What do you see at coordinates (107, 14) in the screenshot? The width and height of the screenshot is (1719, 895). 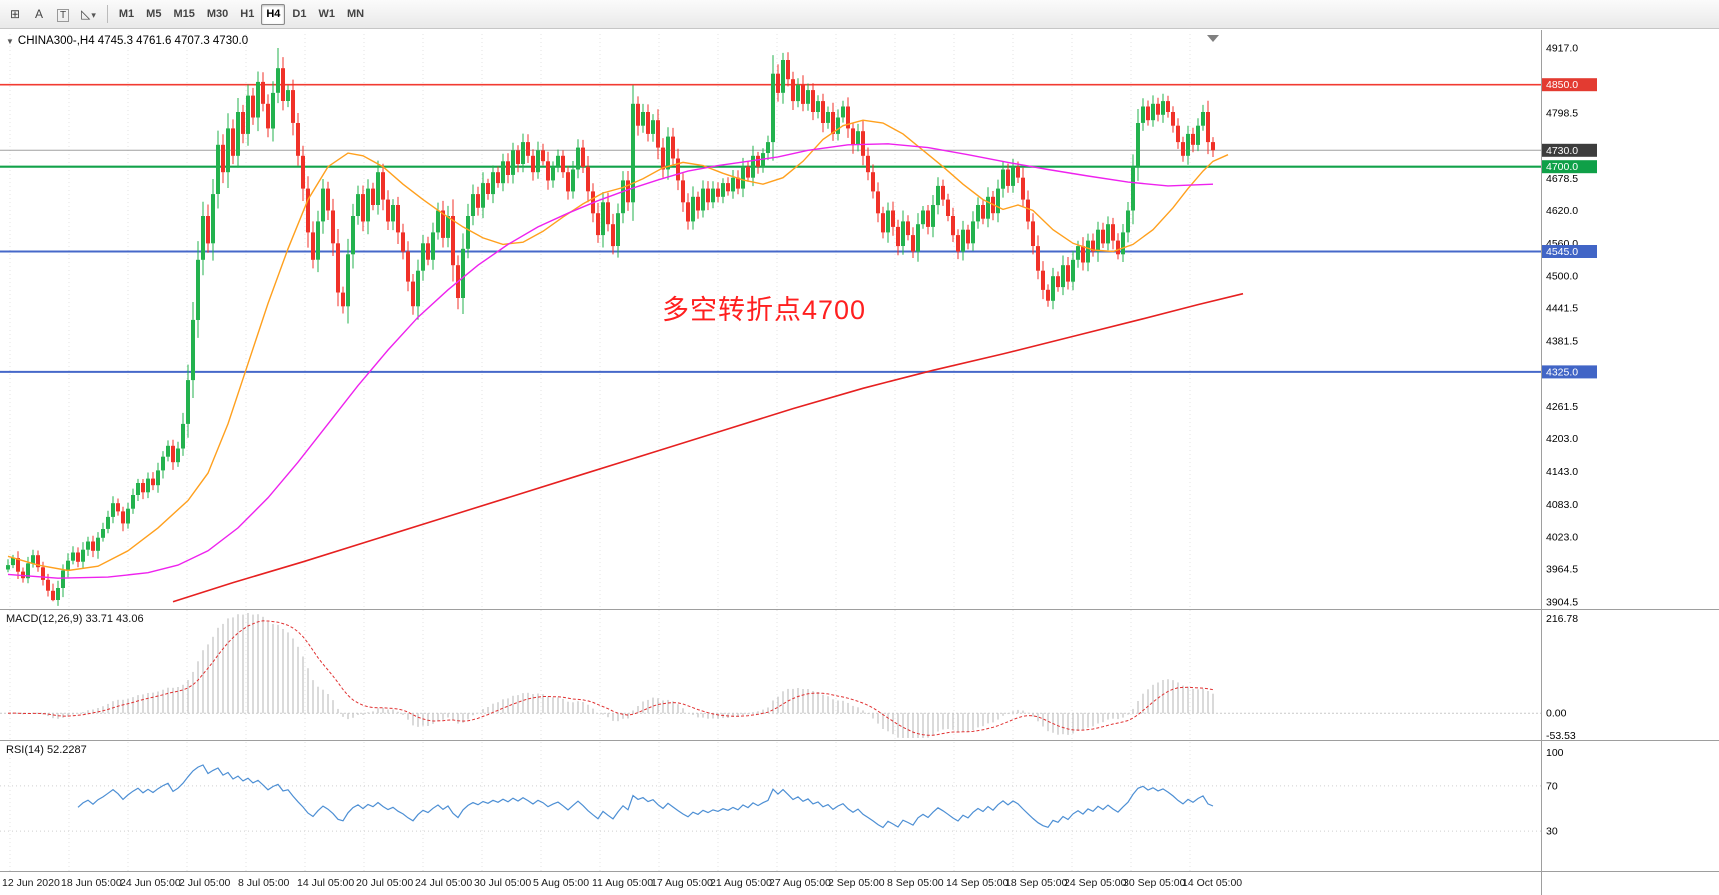 I see `toolbar-separator` at bounding box center [107, 14].